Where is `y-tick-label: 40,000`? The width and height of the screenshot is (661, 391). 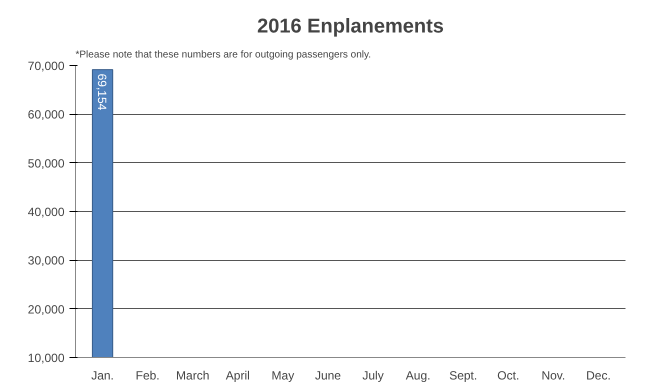 y-tick-label: 40,000 is located at coordinates (46, 212).